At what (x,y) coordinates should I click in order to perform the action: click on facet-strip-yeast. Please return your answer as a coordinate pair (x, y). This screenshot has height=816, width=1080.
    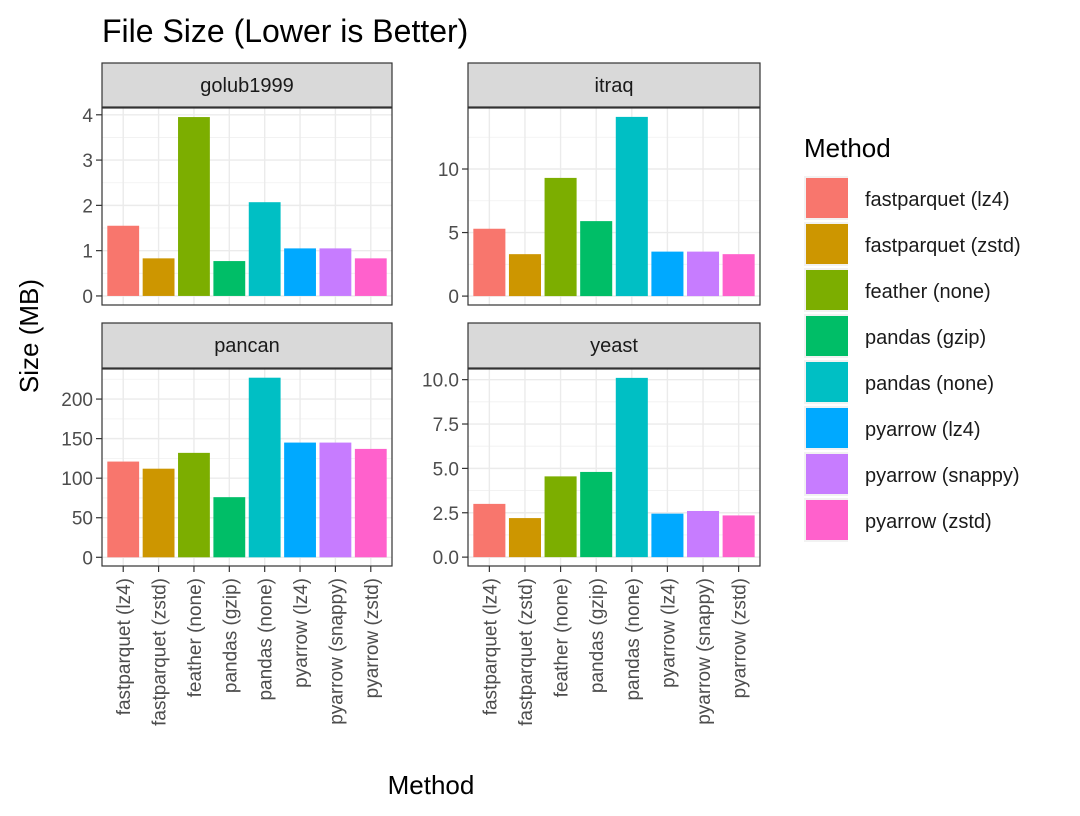
    Looking at the image, I should click on (614, 345).